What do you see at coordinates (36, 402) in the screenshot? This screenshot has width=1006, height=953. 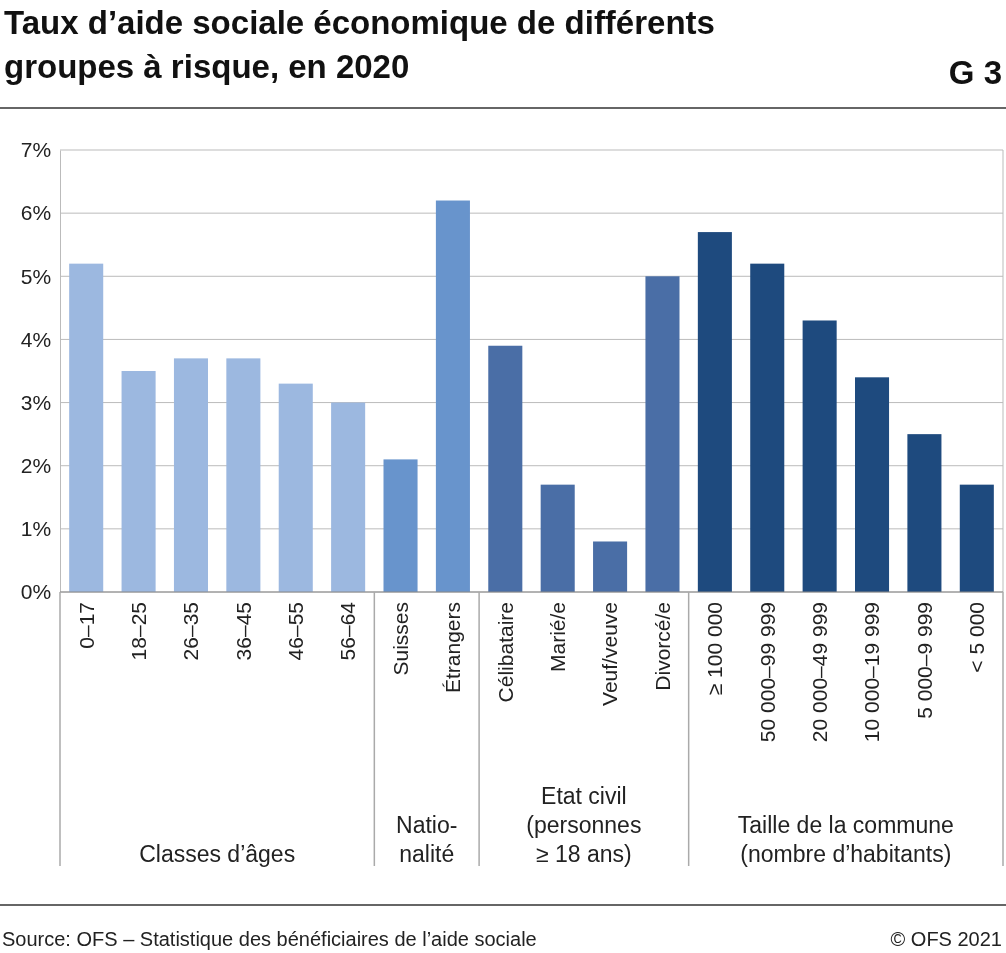 I see `y-tick-label: 3%` at bounding box center [36, 402].